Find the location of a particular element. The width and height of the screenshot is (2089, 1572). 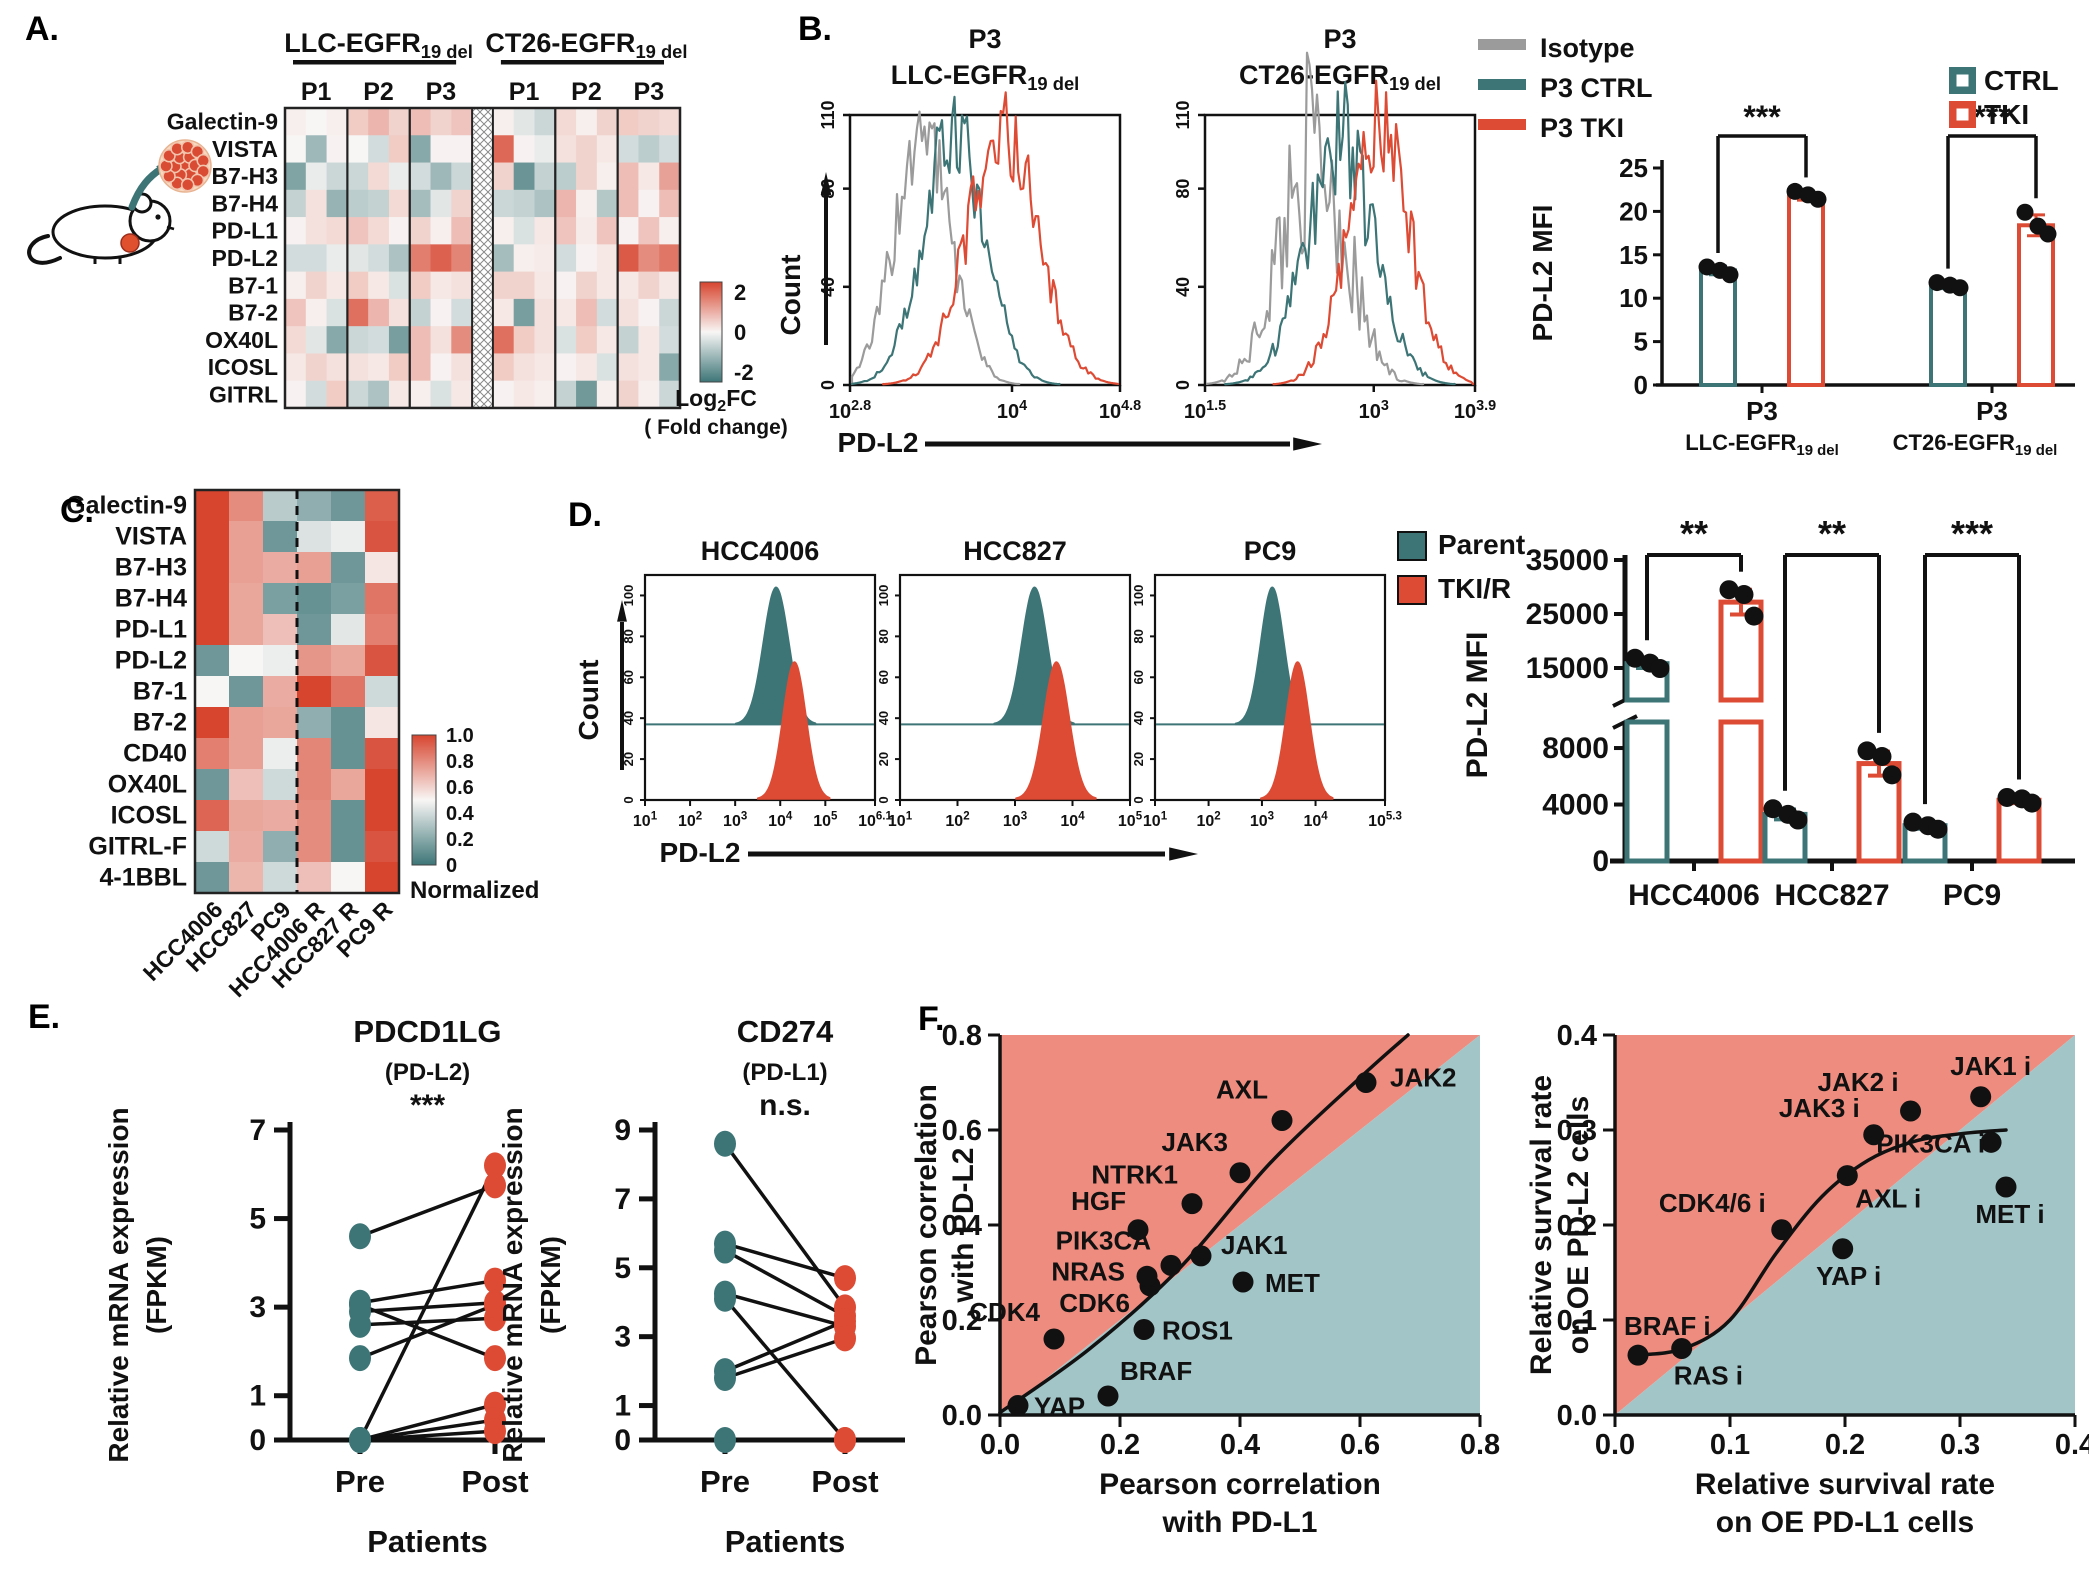

heatmap-col-header: P3 is located at coordinates (649, 92).